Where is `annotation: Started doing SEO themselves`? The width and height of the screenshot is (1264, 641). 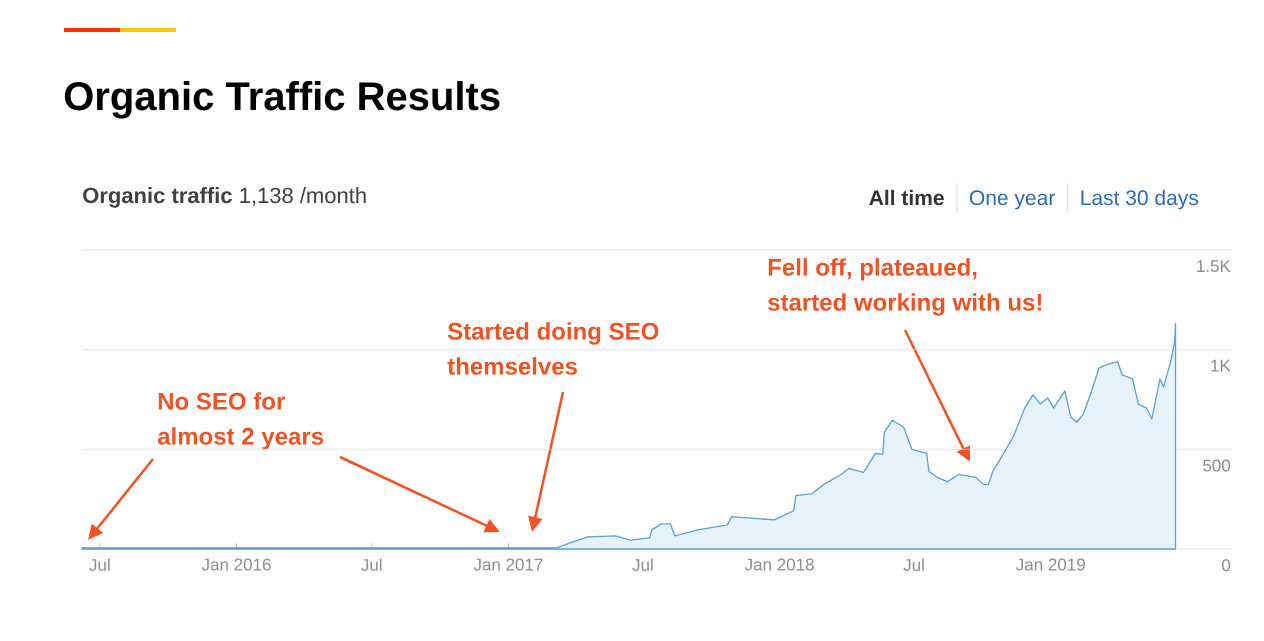 annotation: Started doing SEO themselves is located at coordinates (553, 348).